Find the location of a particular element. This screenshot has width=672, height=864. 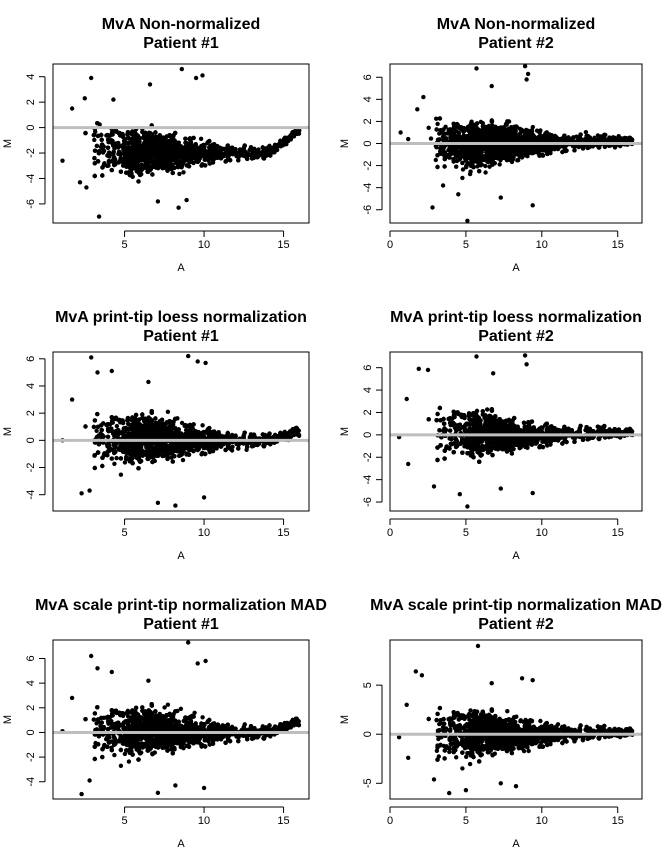

y-tick-label: -6 is located at coordinates (31, 204).